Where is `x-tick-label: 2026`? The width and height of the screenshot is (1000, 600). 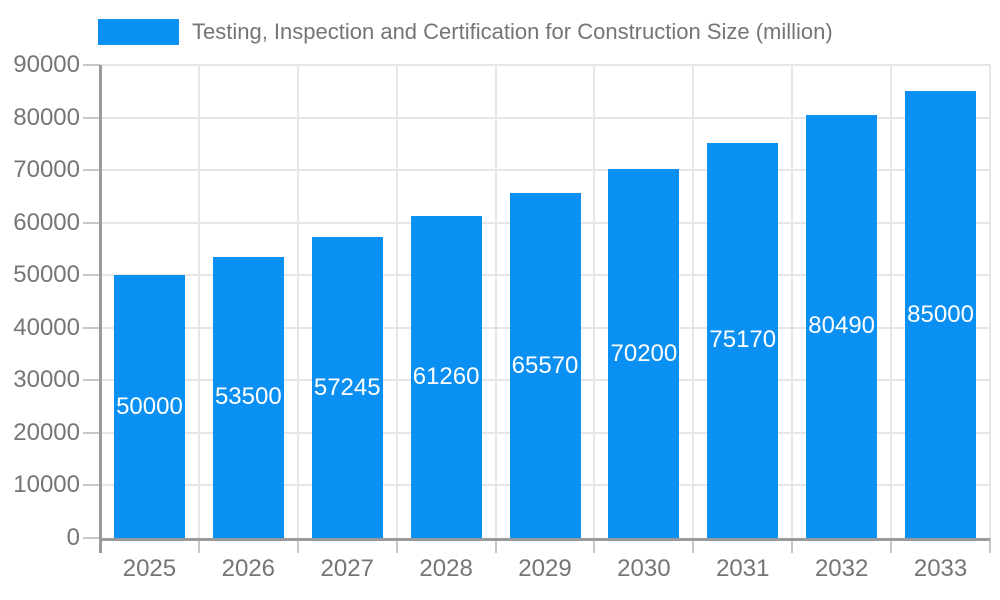
x-tick-label: 2026 is located at coordinates (248, 568).